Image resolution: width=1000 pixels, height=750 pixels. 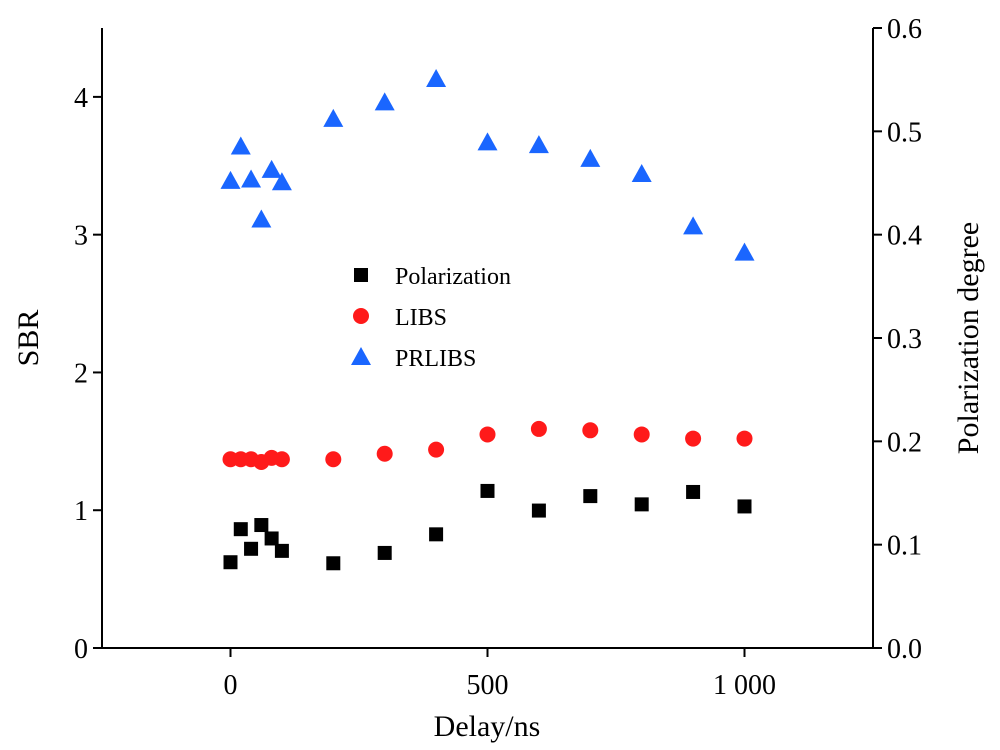 What do you see at coordinates (231, 685) in the screenshot?
I see `x-tick-label: 0` at bounding box center [231, 685].